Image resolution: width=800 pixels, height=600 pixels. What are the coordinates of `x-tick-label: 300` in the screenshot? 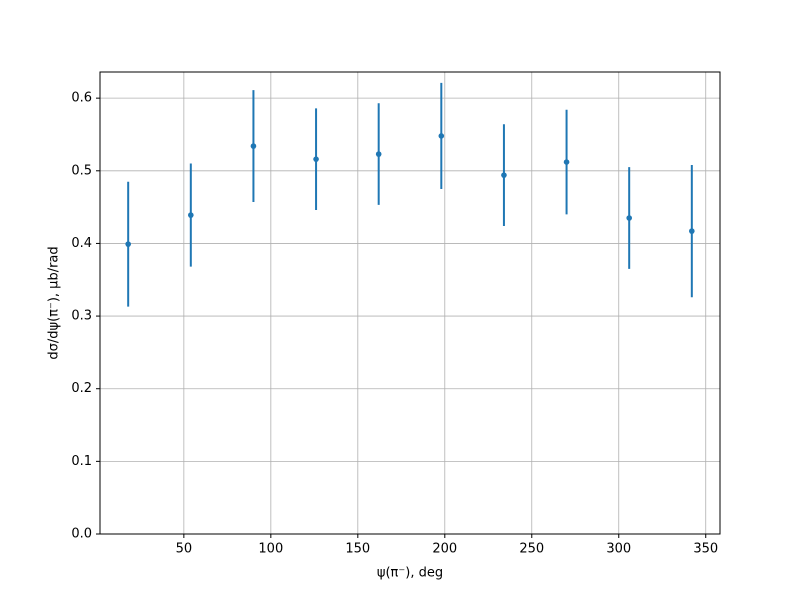 It's located at (618, 549).